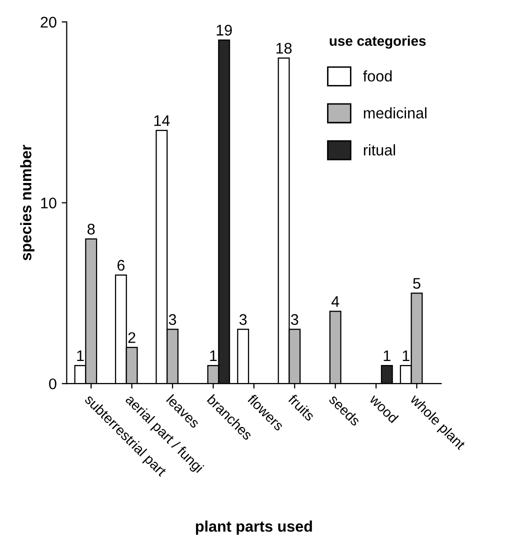 The height and width of the screenshot is (548, 513). Describe the element at coordinates (284, 48) in the screenshot. I see `data-label: 18` at that location.